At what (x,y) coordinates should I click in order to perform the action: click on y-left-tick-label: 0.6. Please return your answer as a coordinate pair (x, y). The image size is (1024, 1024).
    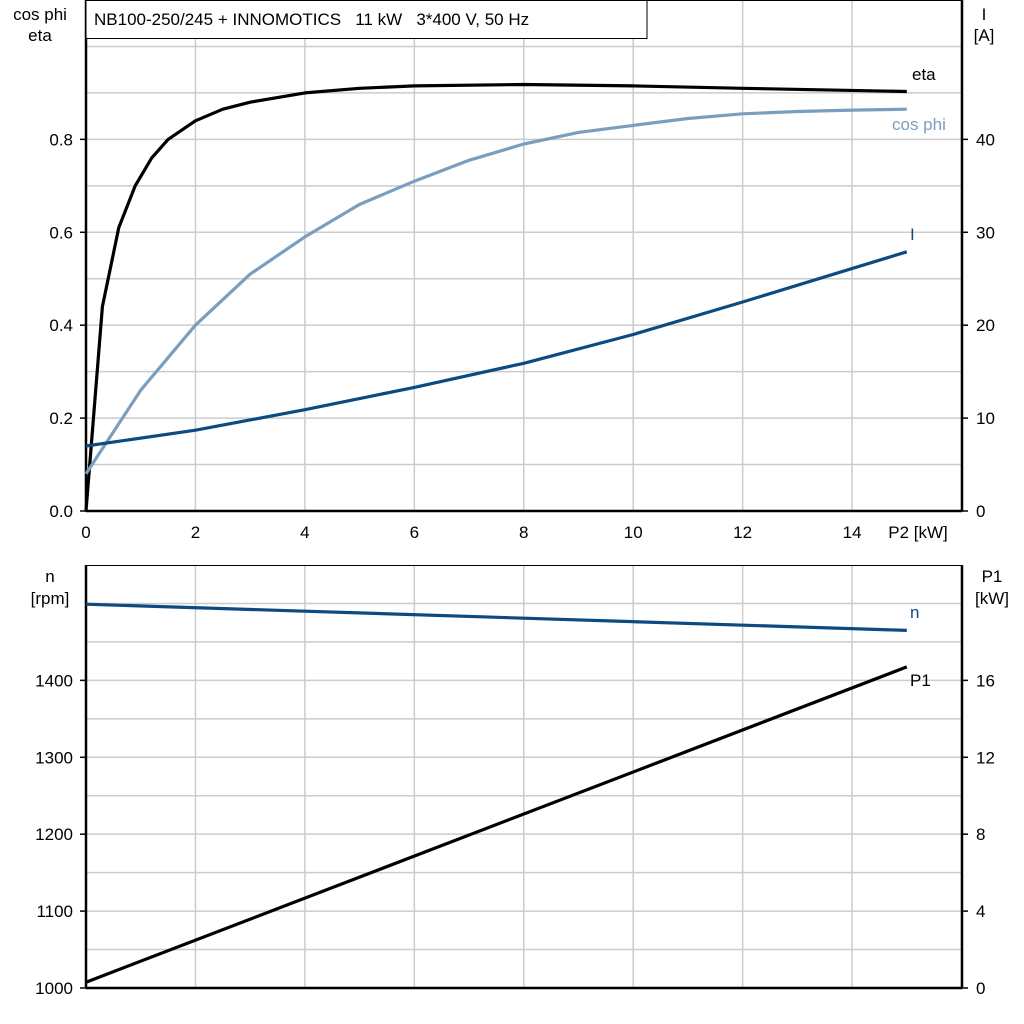
    Looking at the image, I should click on (61, 232).